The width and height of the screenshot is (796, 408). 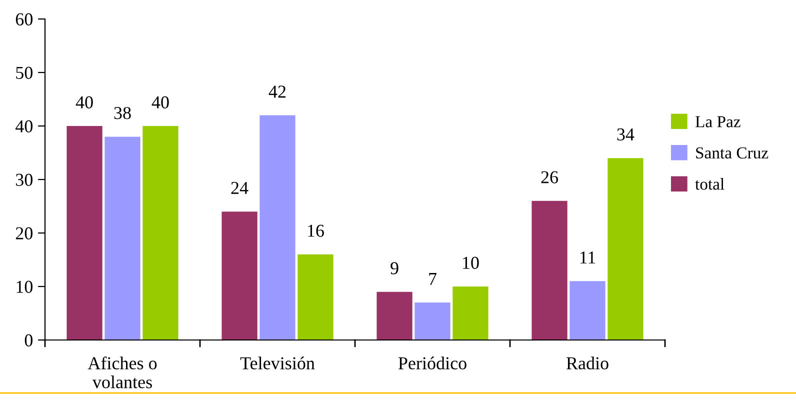 I want to click on data-label: 38, so click(x=122, y=113).